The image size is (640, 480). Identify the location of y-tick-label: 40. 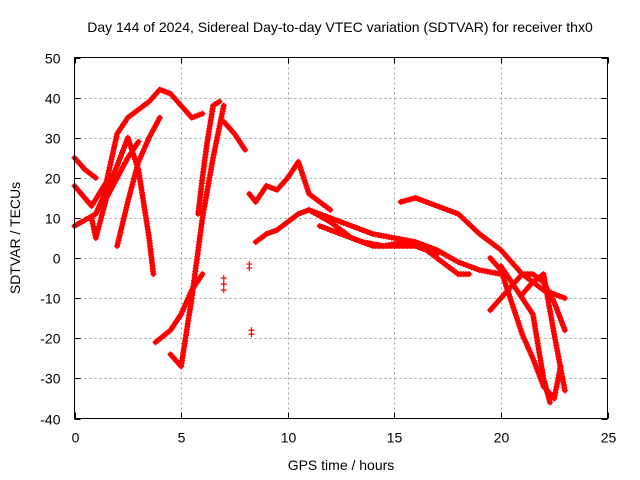
(53, 99).